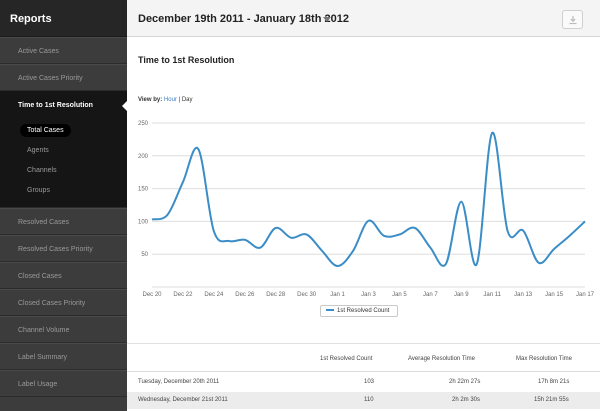 The width and height of the screenshot is (600, 411). I want to click on row-count: 103, so click(369, 382).